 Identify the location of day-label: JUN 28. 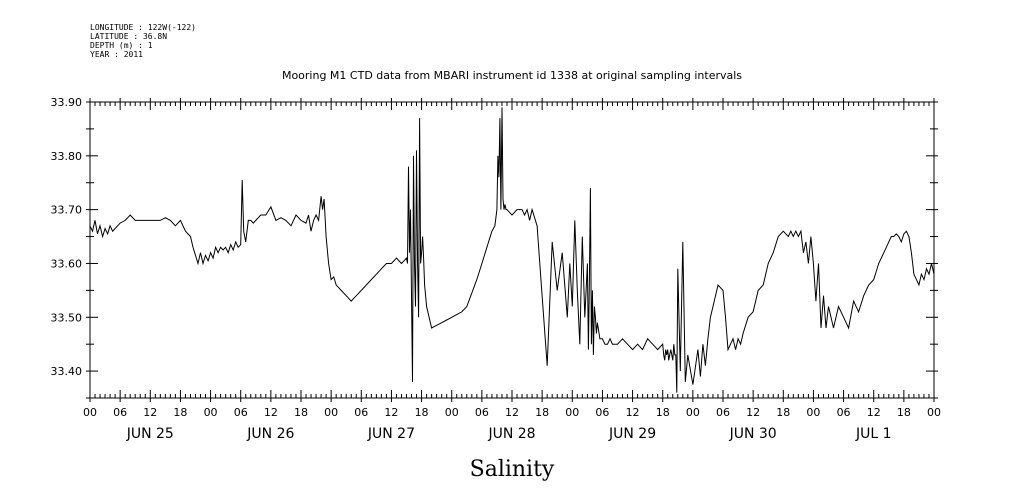
(511, 434).